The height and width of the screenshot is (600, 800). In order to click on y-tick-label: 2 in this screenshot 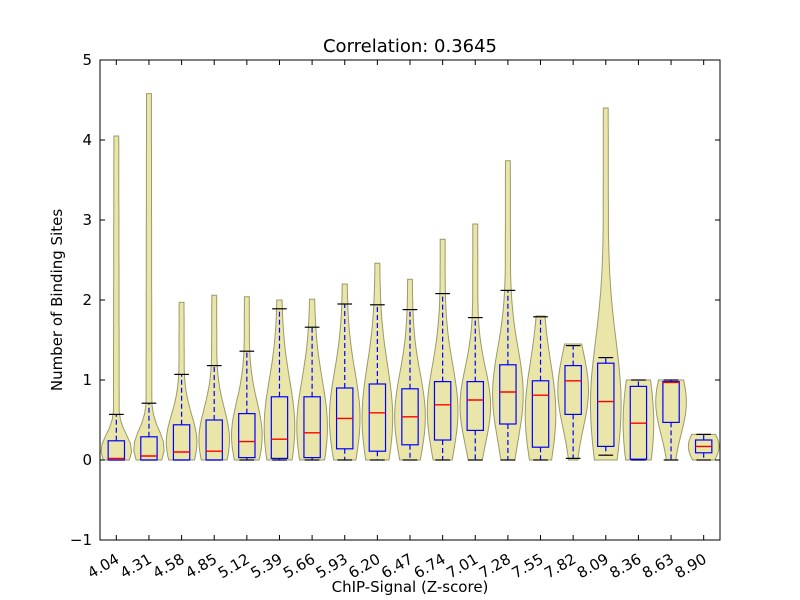, I will do `click(87, 300)`.